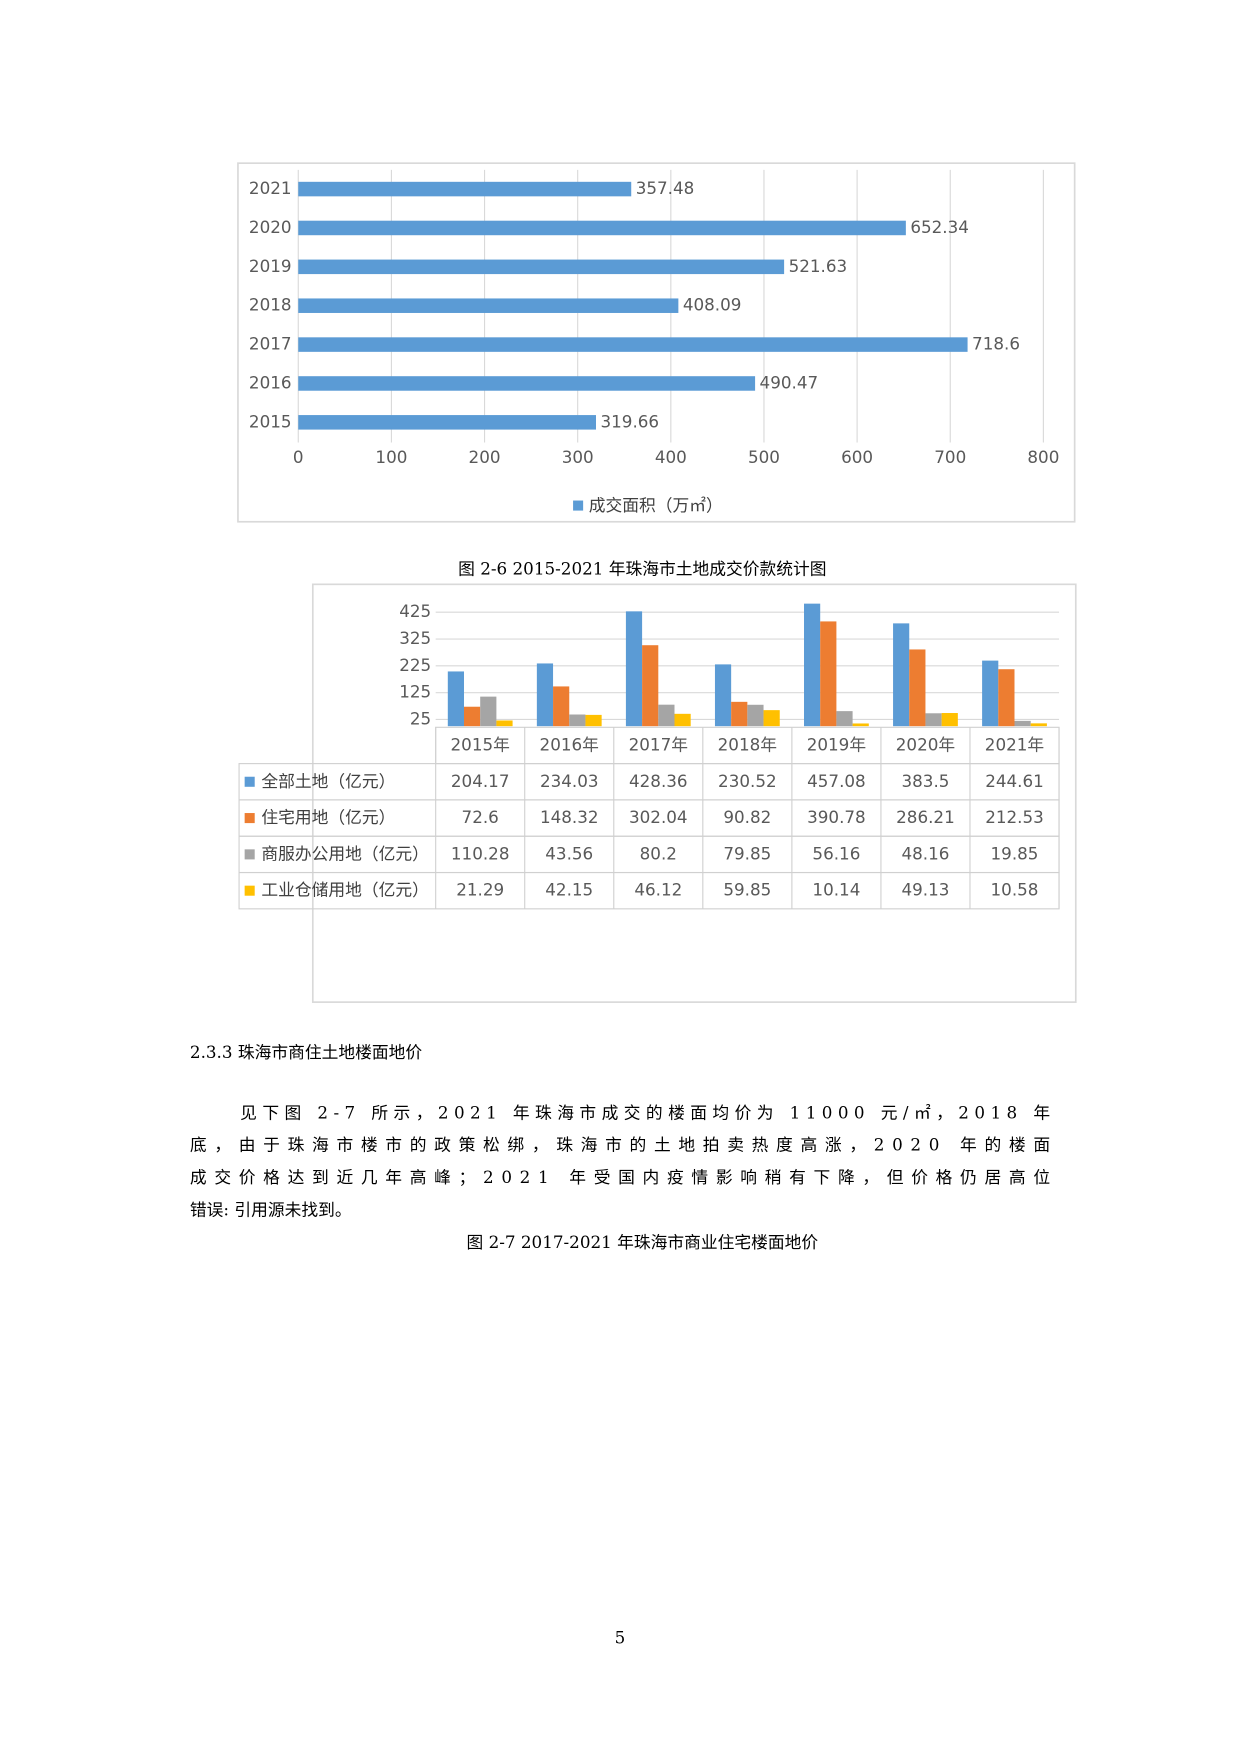 Image resolution: width=1240 pixels, height=1754 pixels. Describe the element at coordinates (270, 344) in the screenshot. I see `y-tick-label: 2017` at that location.